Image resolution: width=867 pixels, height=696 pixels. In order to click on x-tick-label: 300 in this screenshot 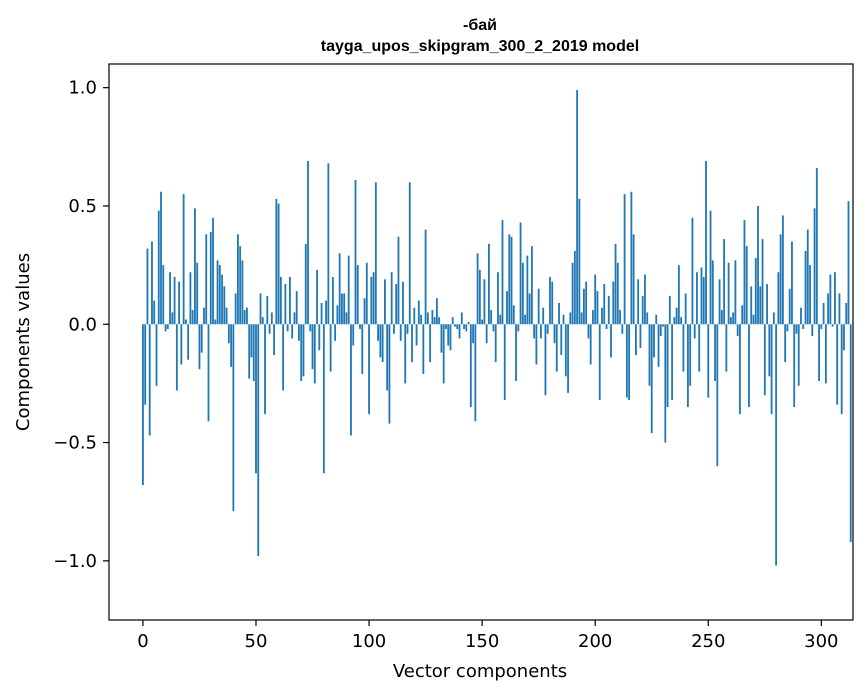, I will do `click(821, 641)`.